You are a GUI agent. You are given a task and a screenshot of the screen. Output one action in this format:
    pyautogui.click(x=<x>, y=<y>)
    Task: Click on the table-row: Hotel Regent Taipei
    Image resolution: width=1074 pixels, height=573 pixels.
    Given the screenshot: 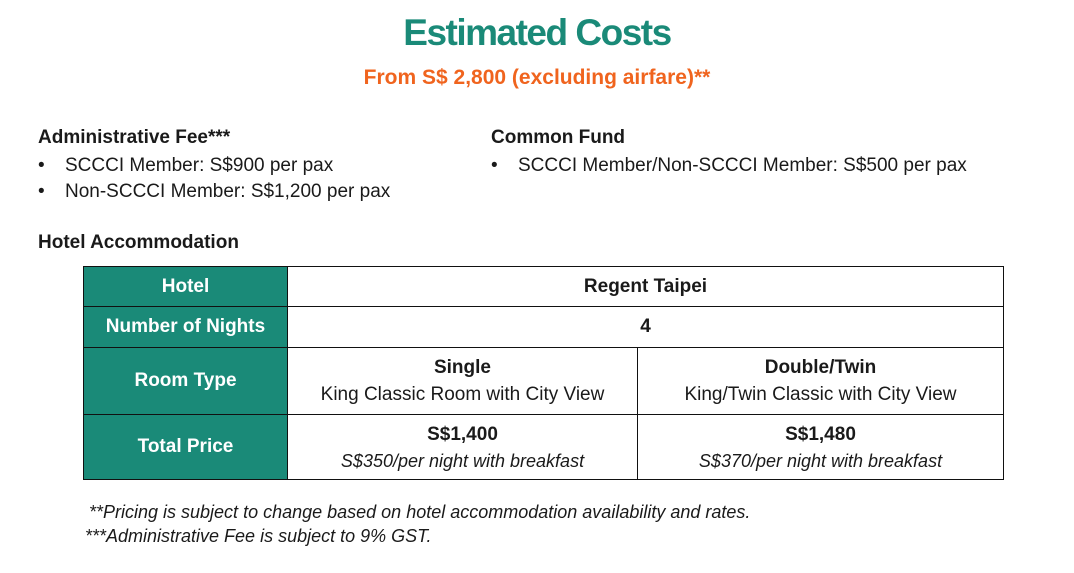 What is the action you would take?
    pyautogui.click(x=543, y=286)
    